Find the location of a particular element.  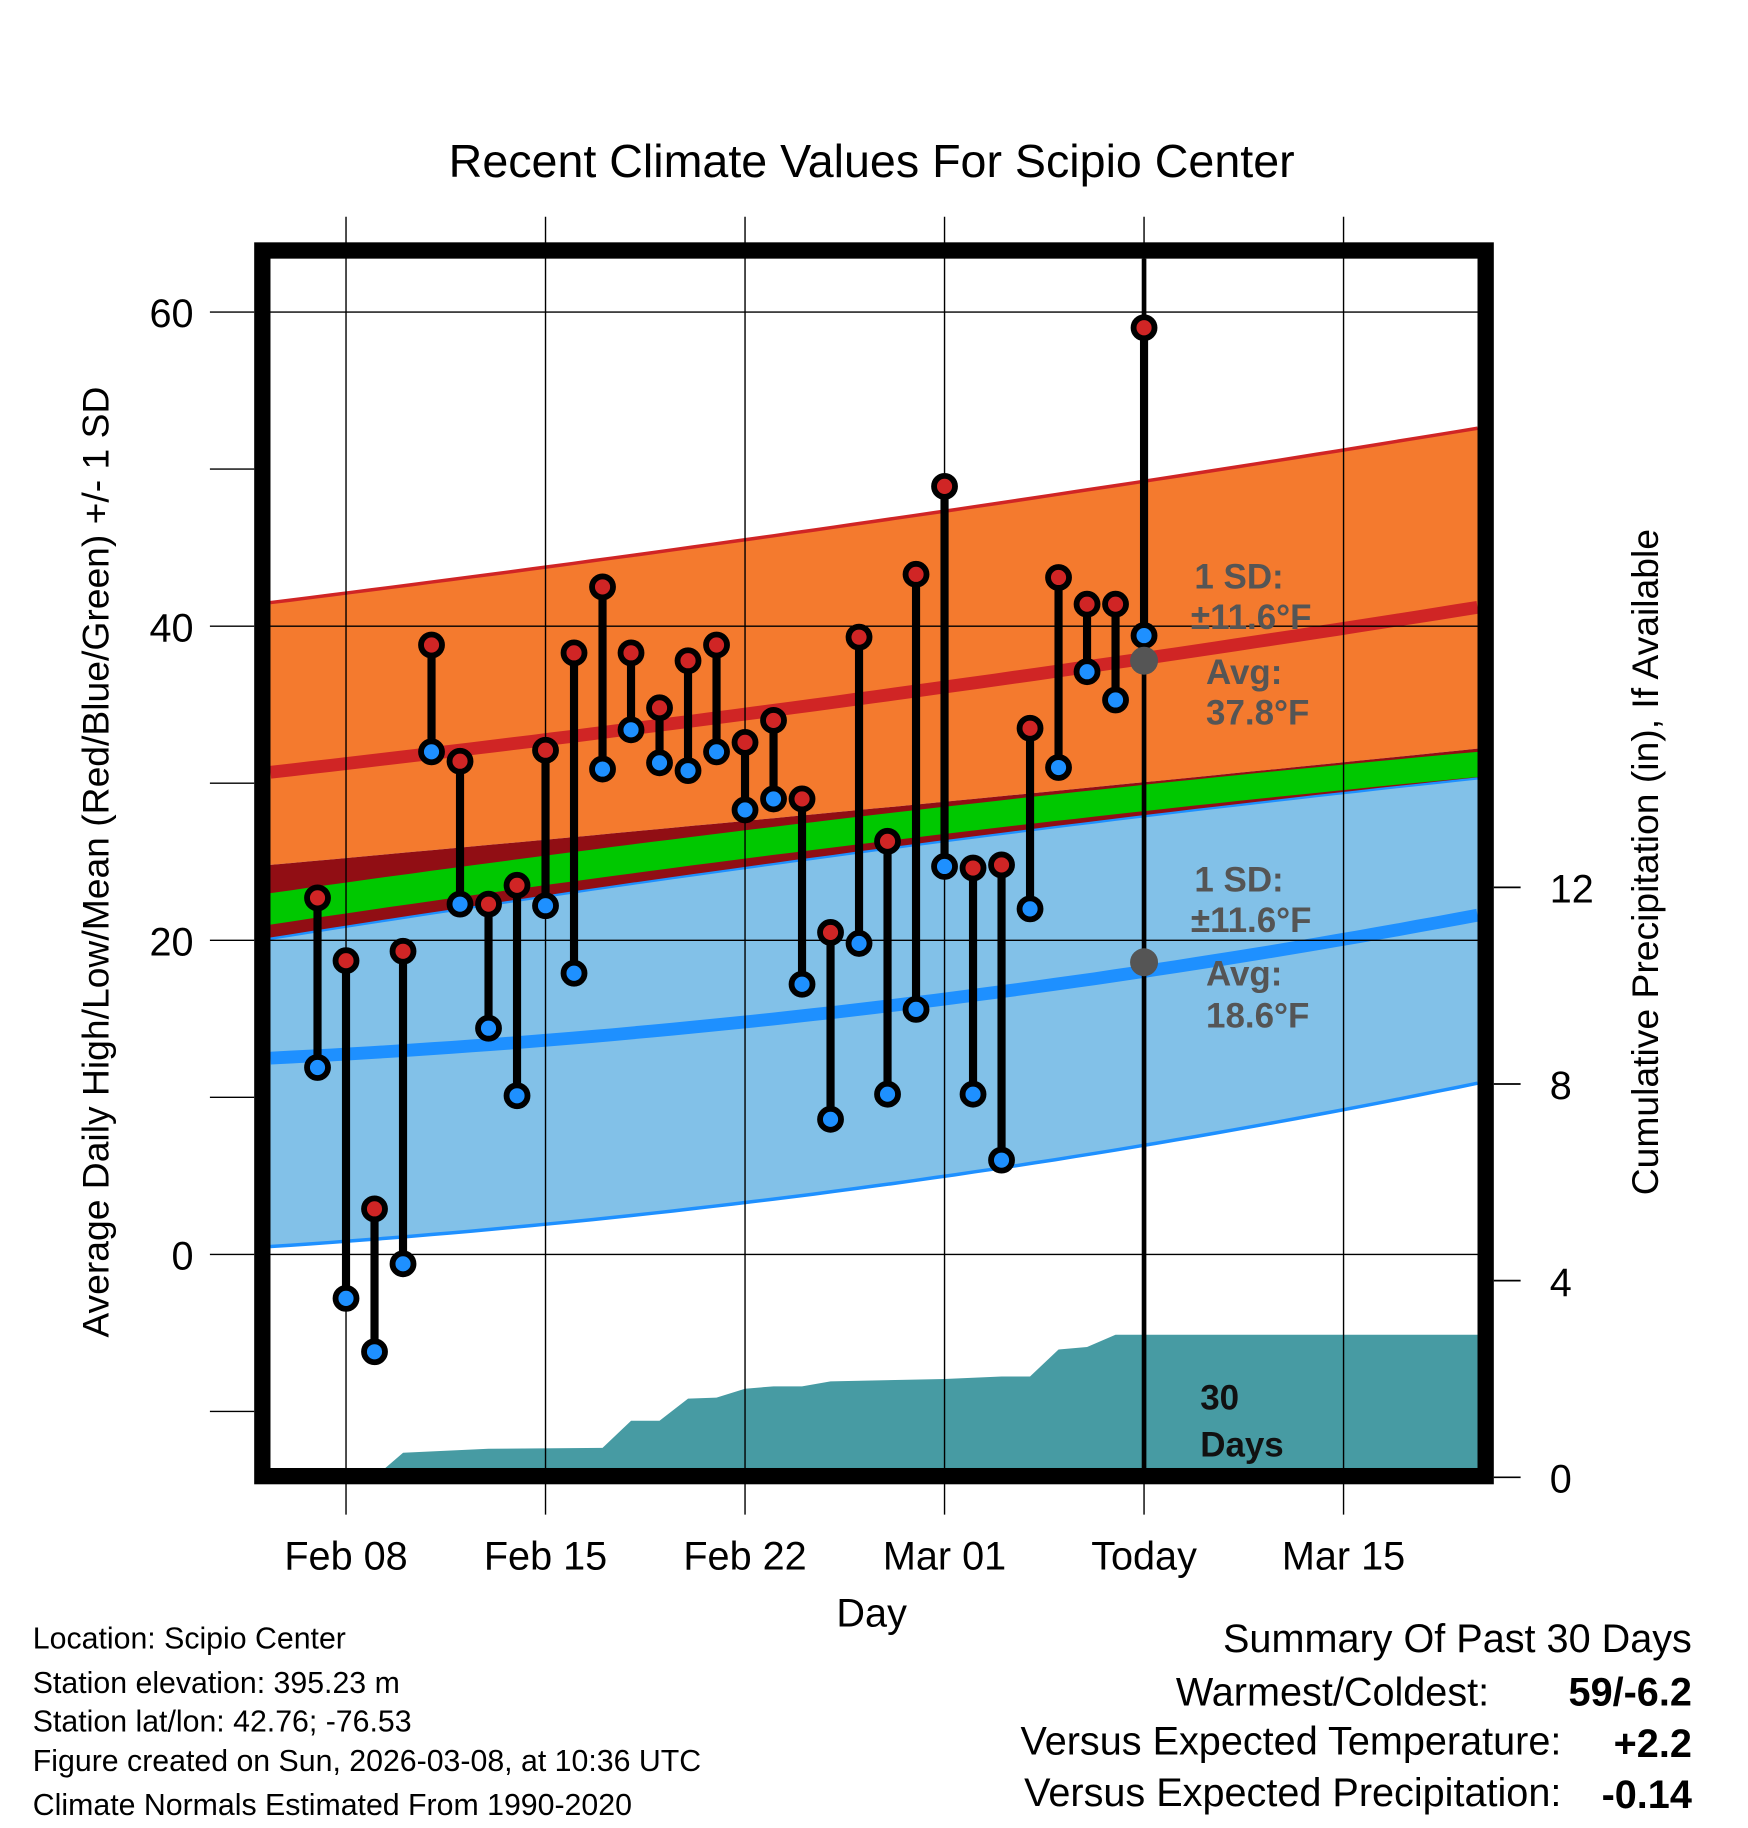

temp-vs-expected-value: +2.2 is located at coordinates (1653, 1744).